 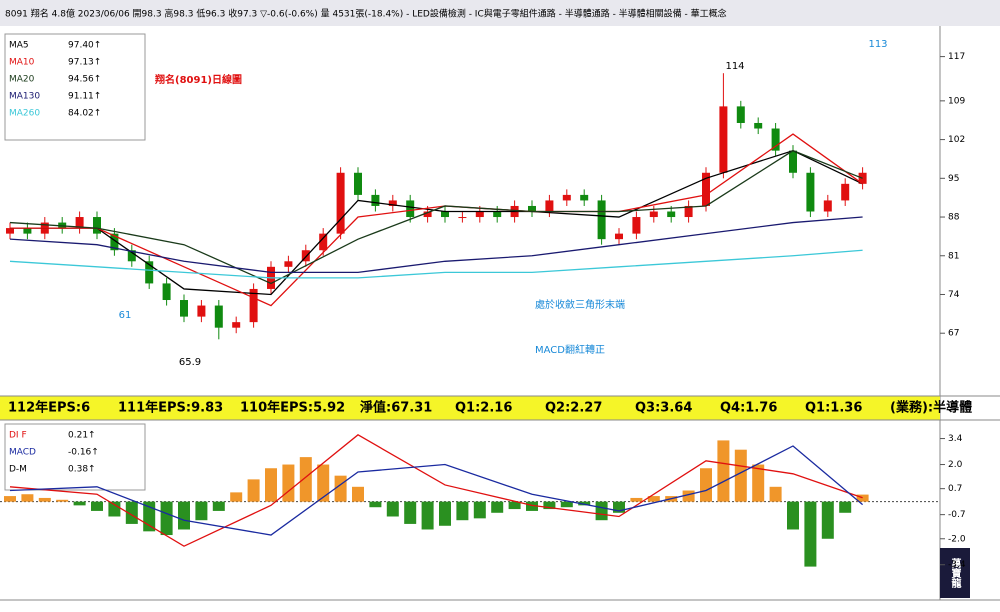 I want to click on y-tick-label: 67, so click(x=953, y=334).